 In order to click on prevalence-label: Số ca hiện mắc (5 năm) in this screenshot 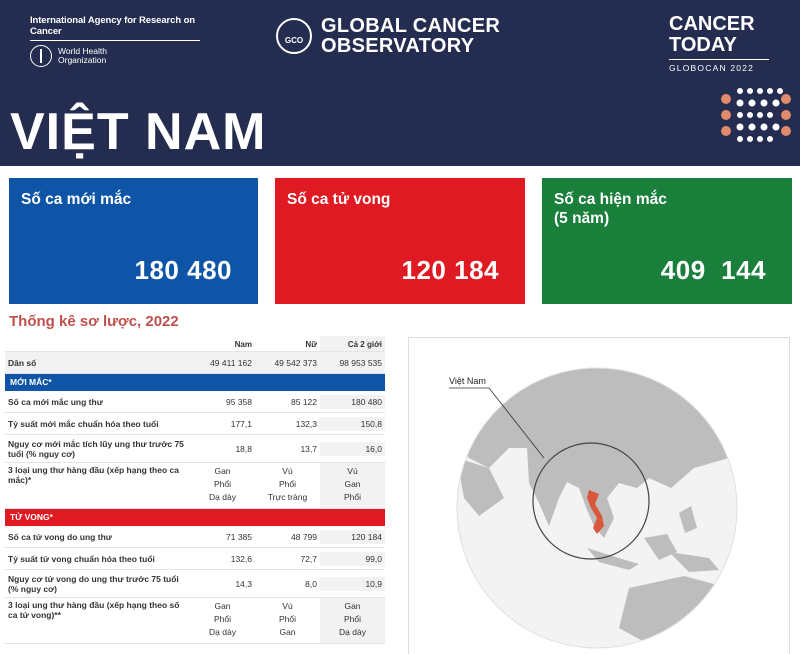, I will do `click(610, 209)`.